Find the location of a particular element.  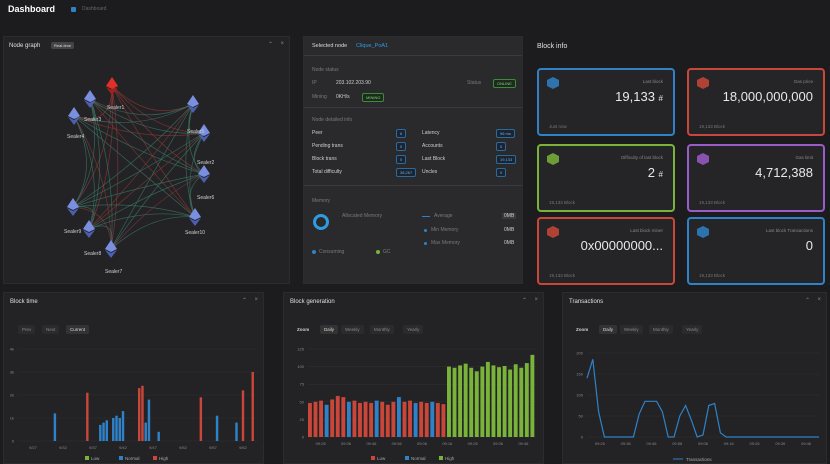

block-generation-title: Block generation is located at coordinates (312, 302).